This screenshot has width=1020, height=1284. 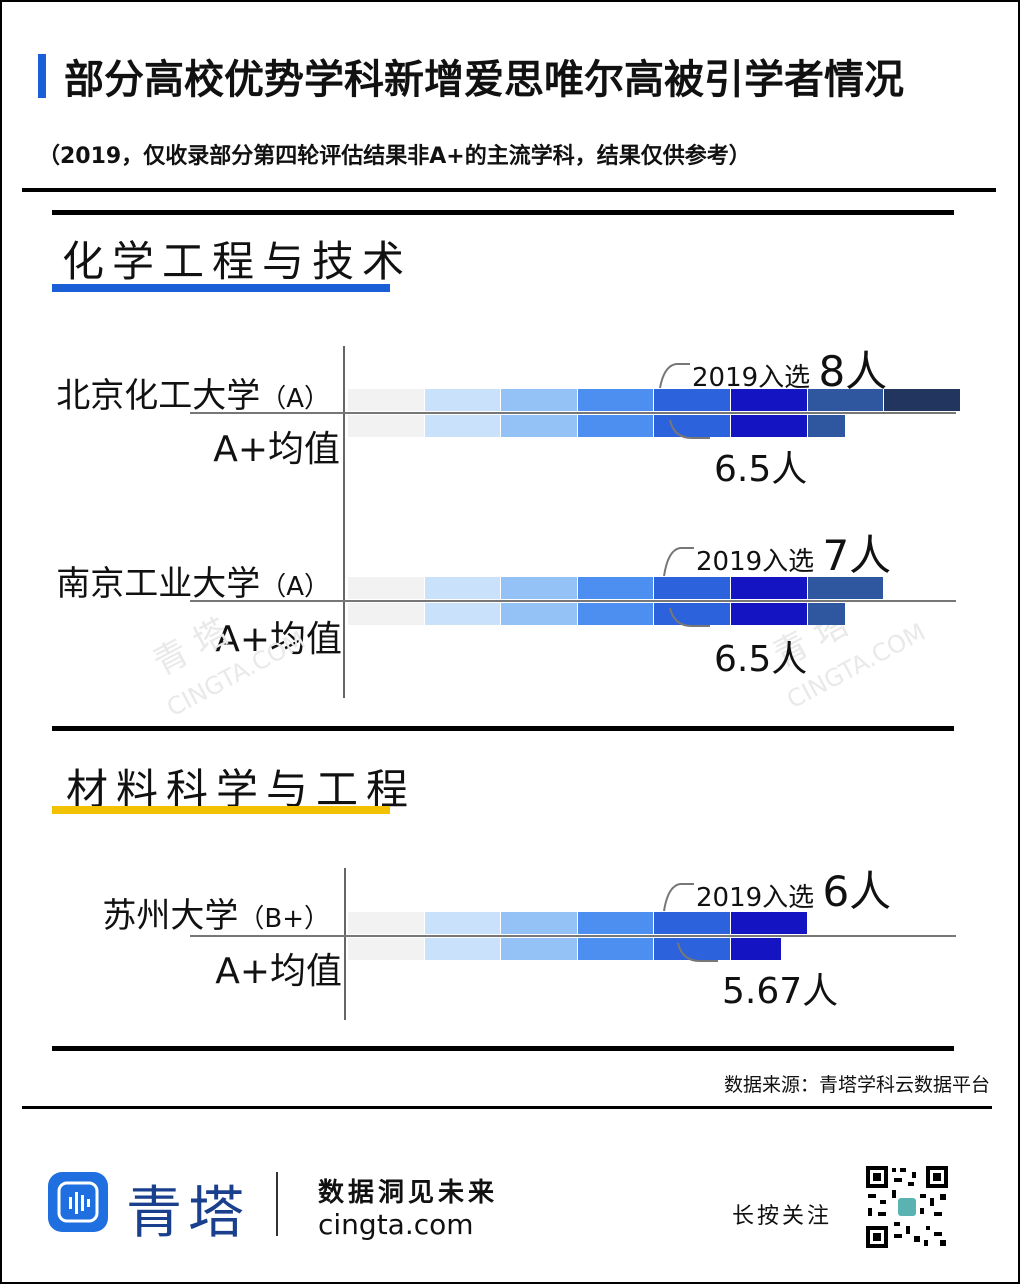 What do you see at coordinates (188, 1213) in the screenshot?
I see `footer-brand: 青塔` at bounding box center [188, 1213].